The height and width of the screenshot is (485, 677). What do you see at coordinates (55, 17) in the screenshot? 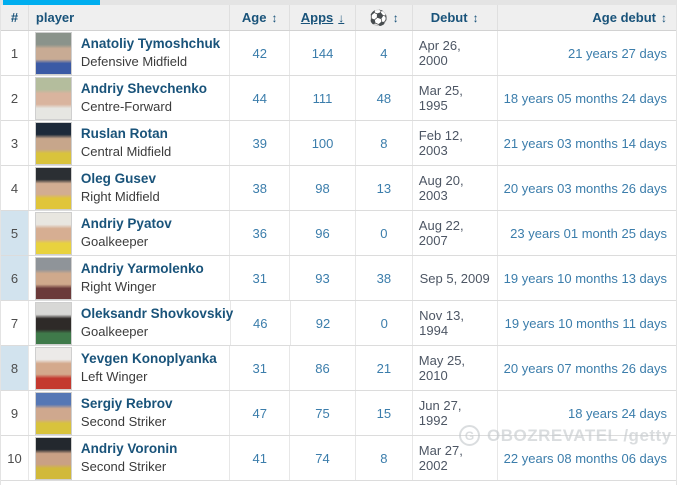
I see `header-player-label: player` at bounding box center [55, 17].